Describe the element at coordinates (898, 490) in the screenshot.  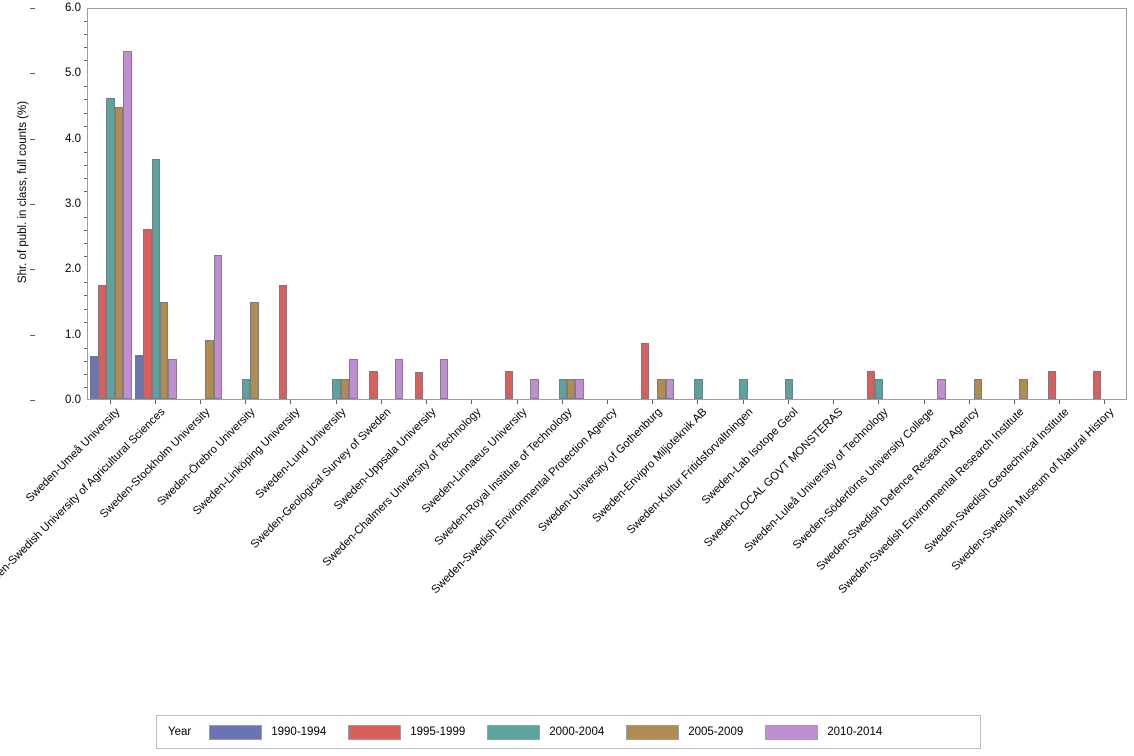
I see `x-axis-tick-label: Sweden-Swedish Defence Research Agency` at that location.